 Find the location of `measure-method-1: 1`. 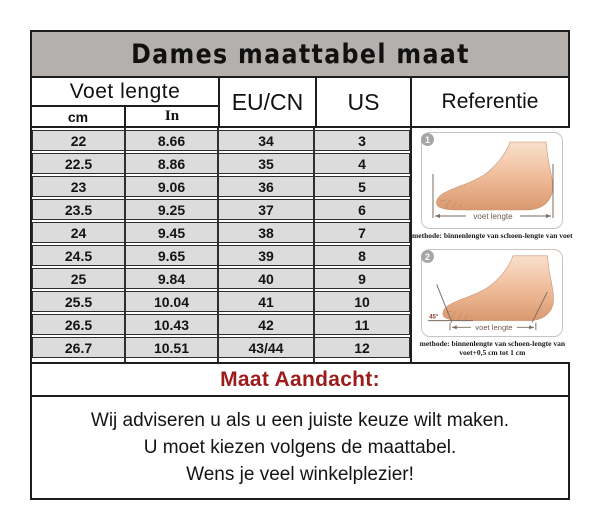

measure-method-1: 1 is located at coordinates (492, 186).